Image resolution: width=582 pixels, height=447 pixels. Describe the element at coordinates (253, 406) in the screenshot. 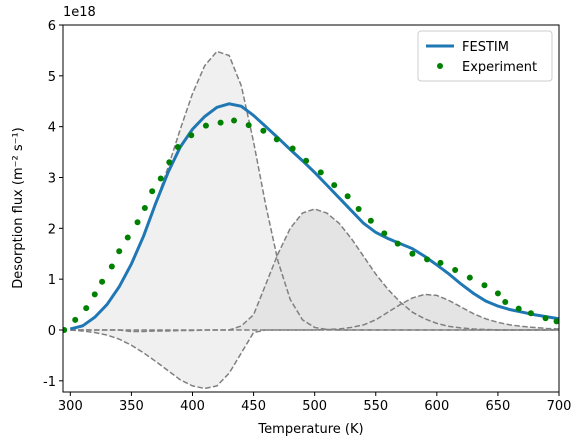

I see `x-tick-label: 450` at that location.